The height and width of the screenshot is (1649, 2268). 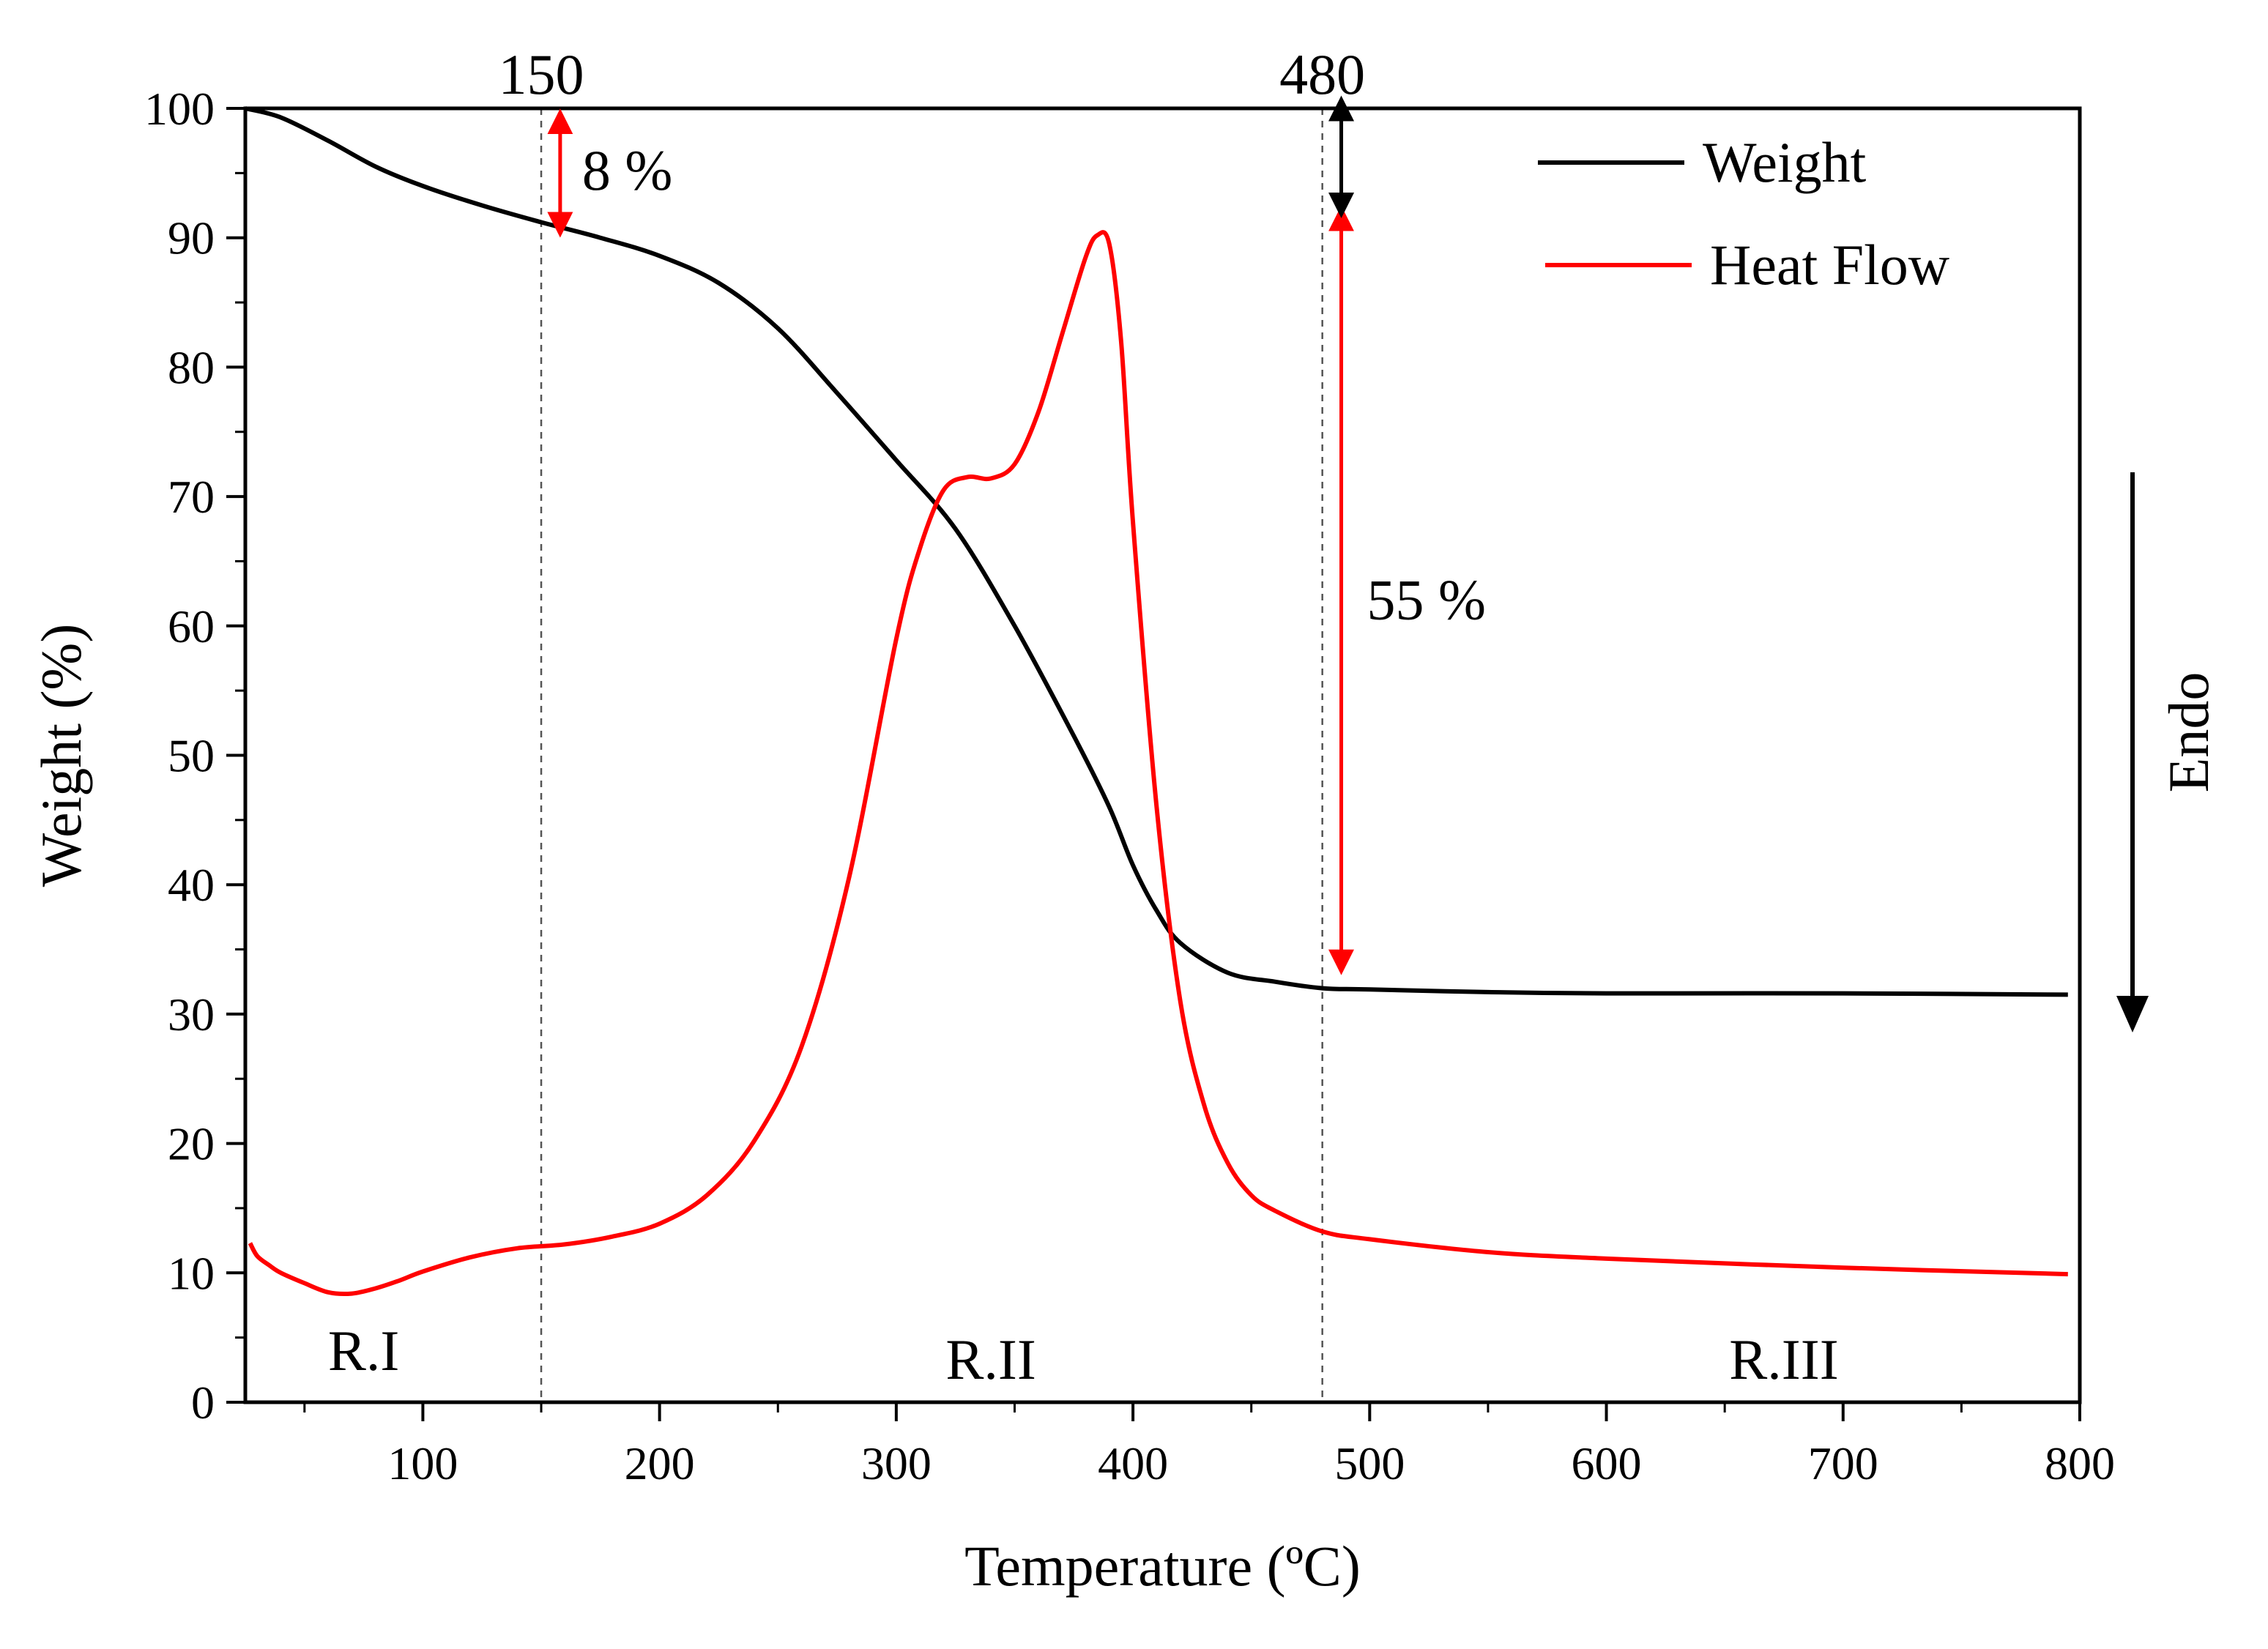 I want to click on legend: Weight Heat Flow, so click(x=1743, y=213).